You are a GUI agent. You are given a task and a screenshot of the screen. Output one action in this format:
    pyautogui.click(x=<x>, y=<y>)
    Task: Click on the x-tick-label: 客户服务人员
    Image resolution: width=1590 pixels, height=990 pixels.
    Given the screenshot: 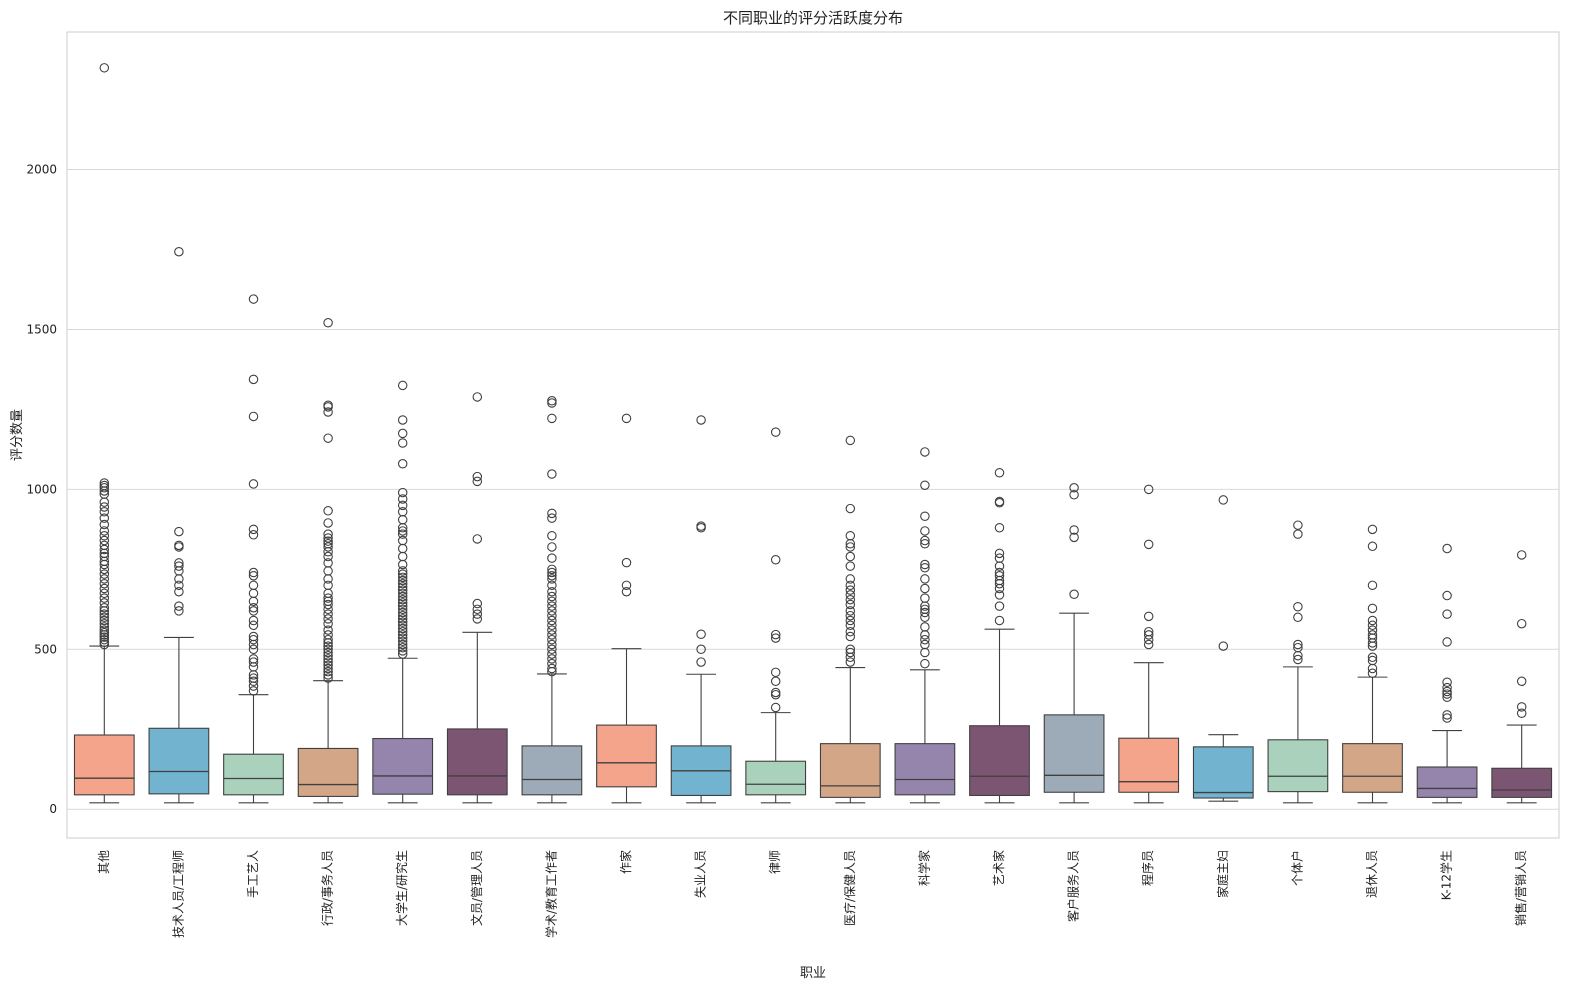 What is the action you would take?
    pyautogui.click(x=1073, y=886)
    